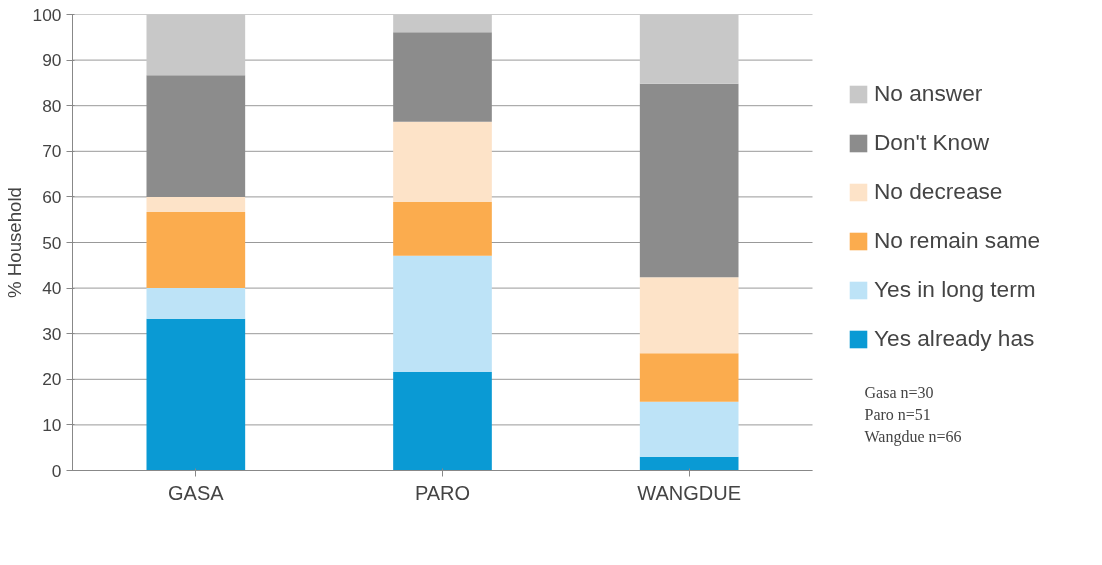  What do you see at coordinates (897, 414) in the screenshot?
I see `text: Paro n=51` at bounding box center [897, 414].